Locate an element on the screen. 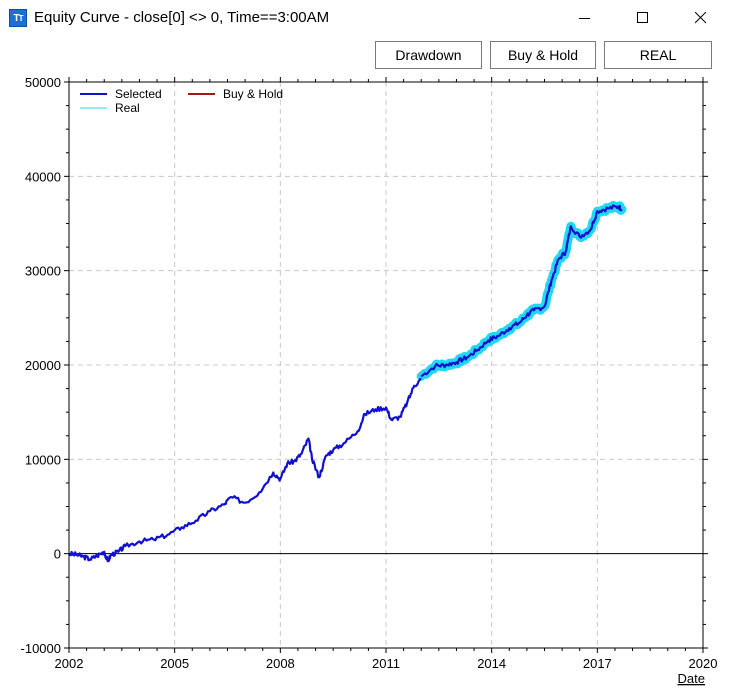 Image resolution: width=730 pixels, height=690 pixels. x-tick-label: 2017 is located at coordinates (597, 663).